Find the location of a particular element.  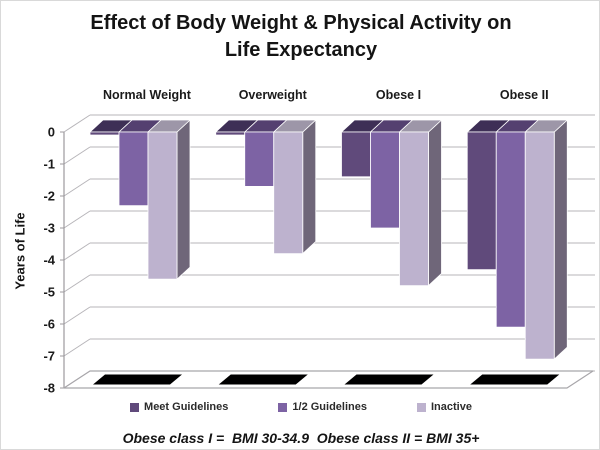

gridline-side--4 is located at coordinates (77, 251).